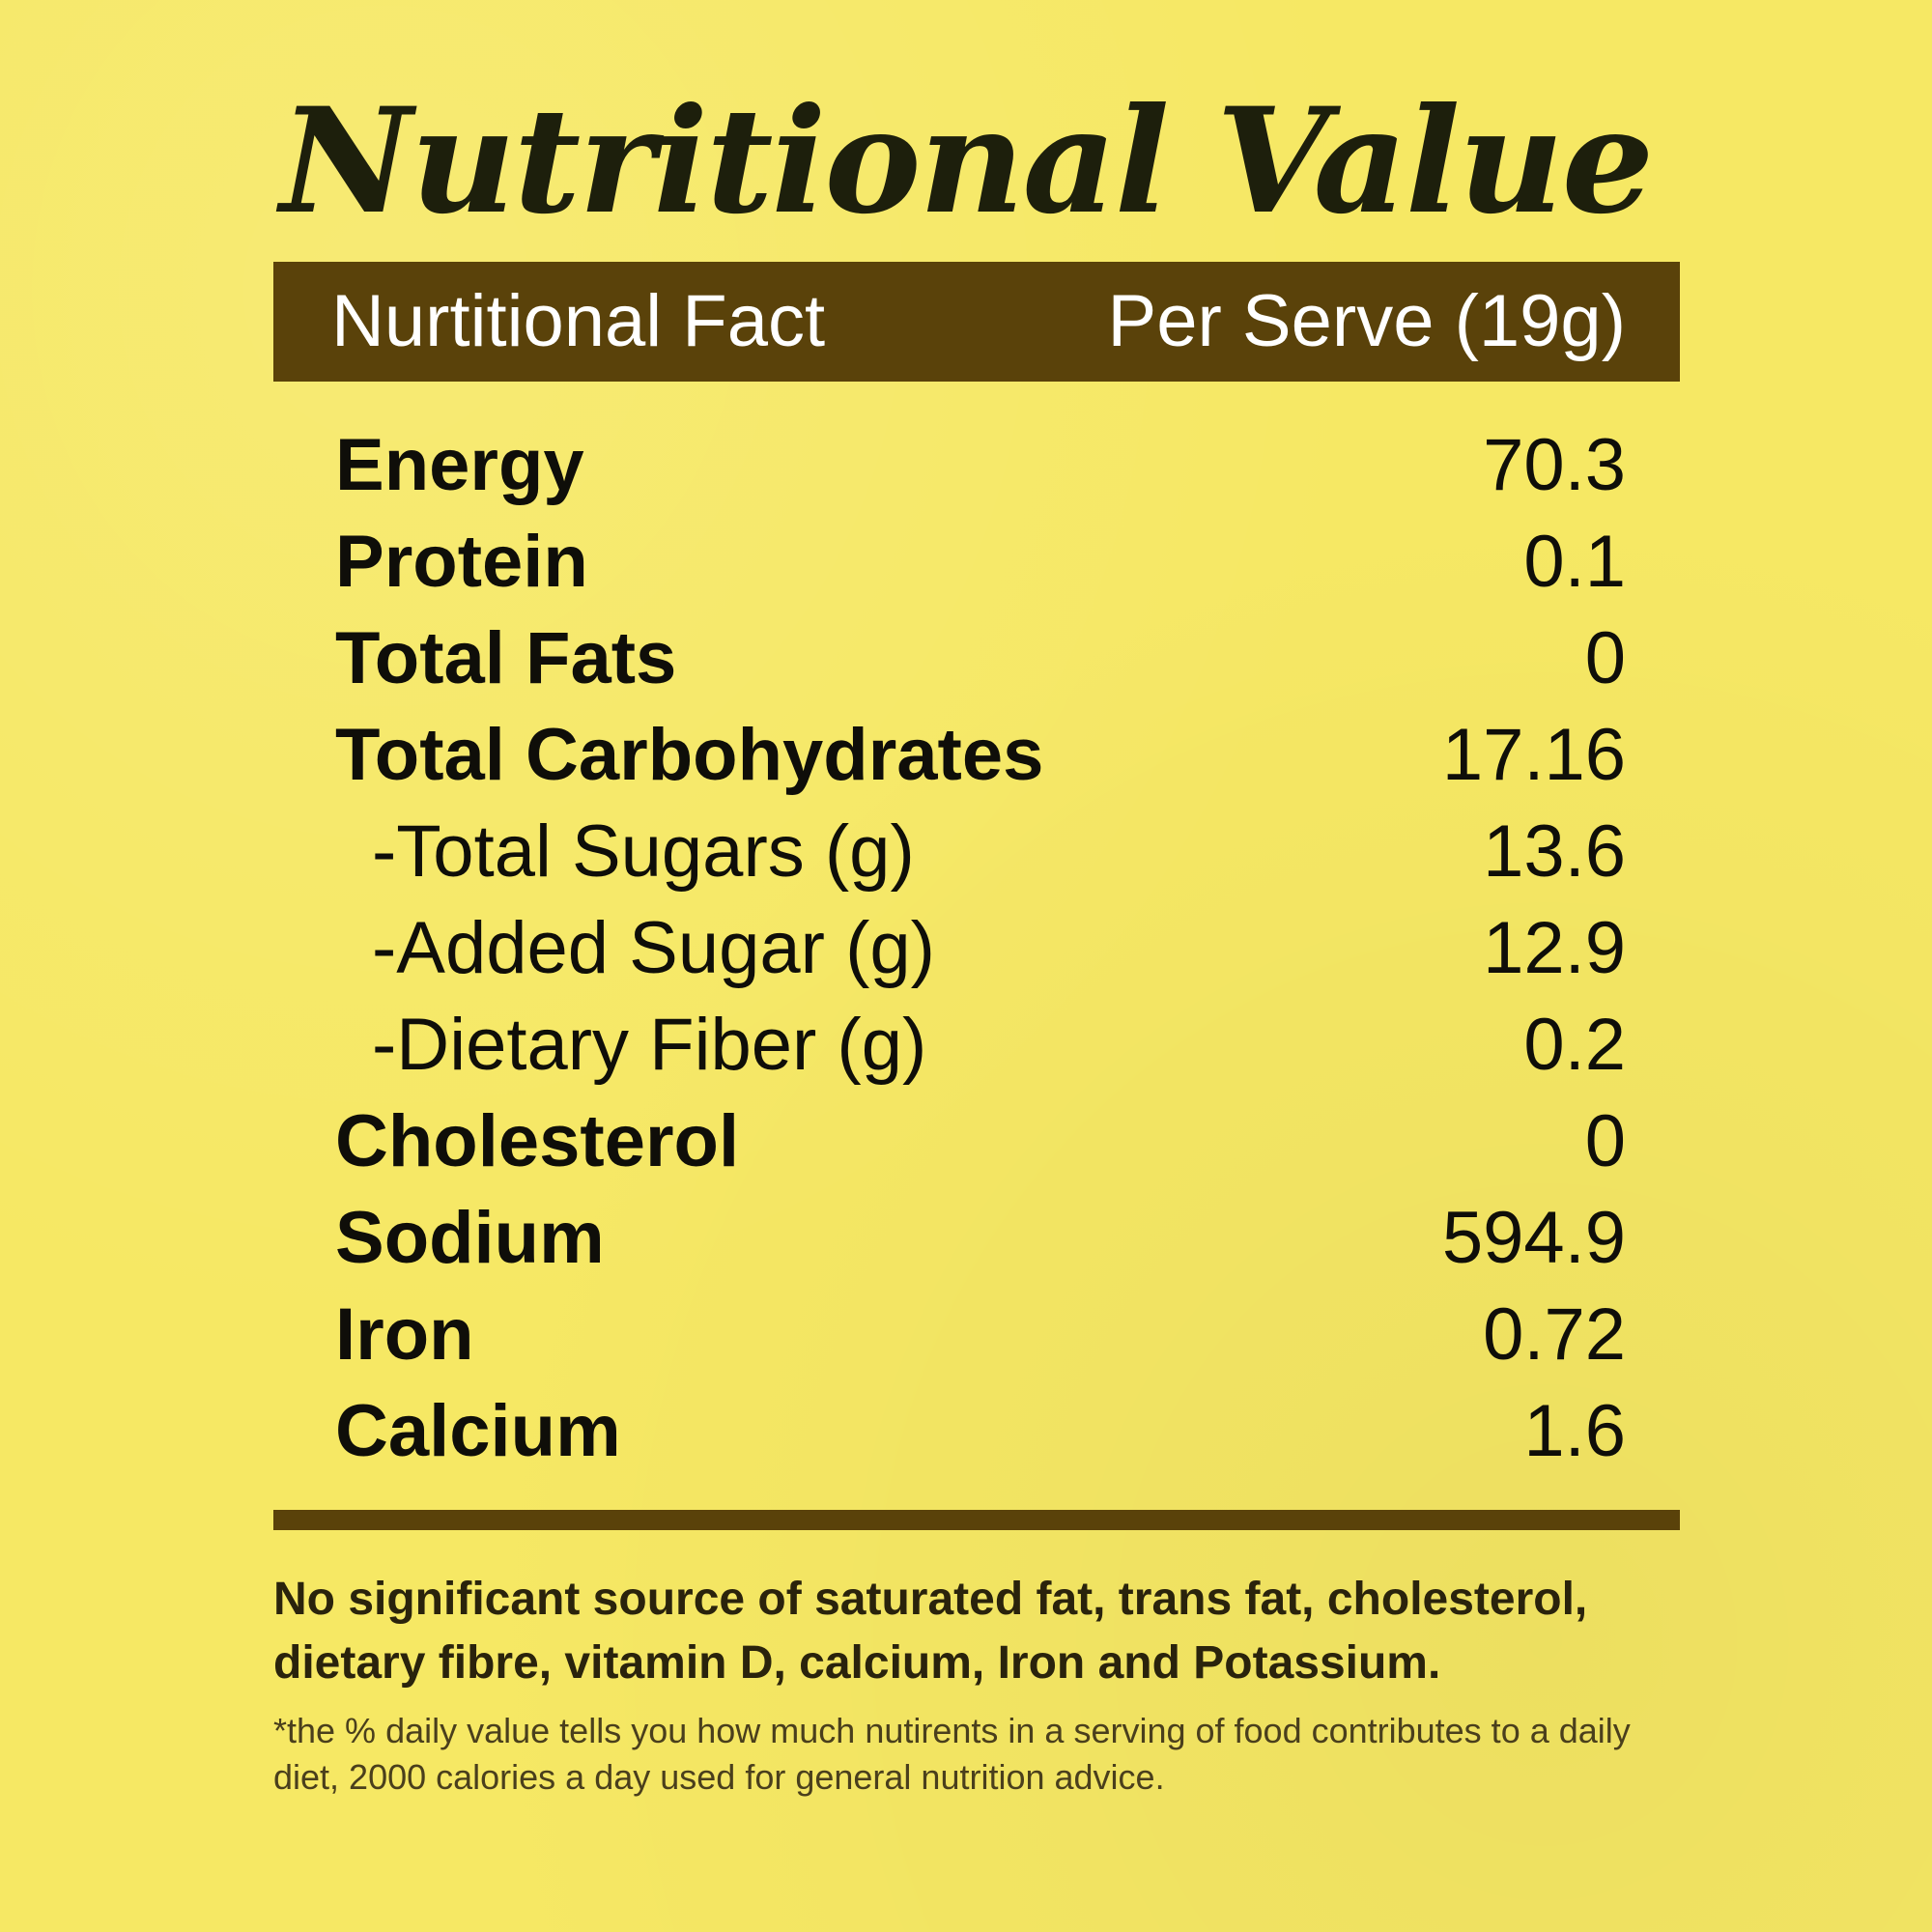  What do you see at coordinates (1533, 755) in the screenshot?
I see `row-value: 17.16` at bounding box center [1533, 755].